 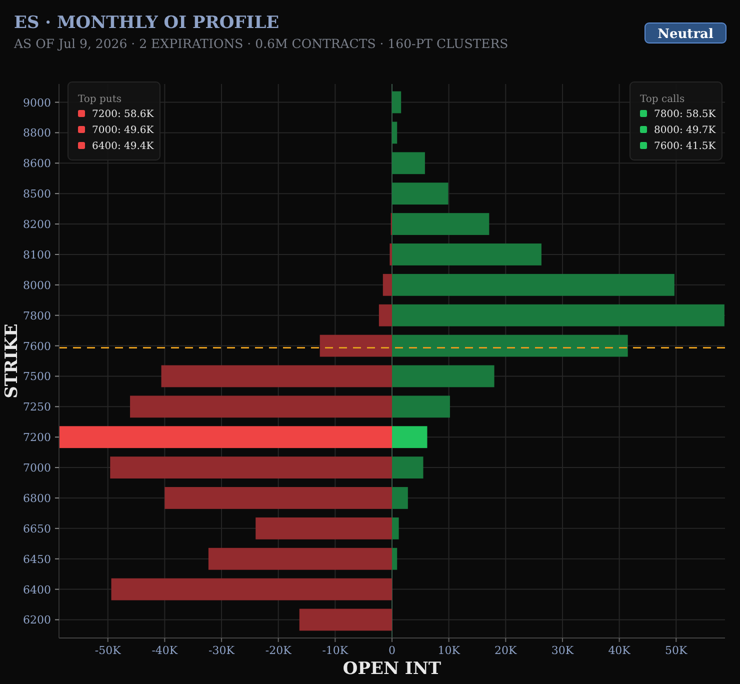 I want to click on y-tick-label: 7250, so click(x=37, y=407).